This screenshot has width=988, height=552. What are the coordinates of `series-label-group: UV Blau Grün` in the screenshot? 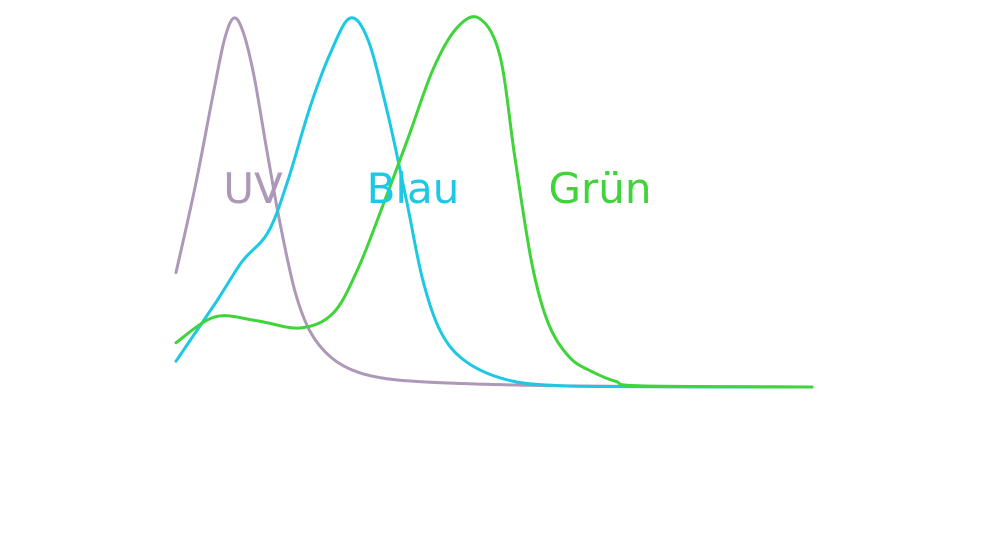 It's located at (437, 188).